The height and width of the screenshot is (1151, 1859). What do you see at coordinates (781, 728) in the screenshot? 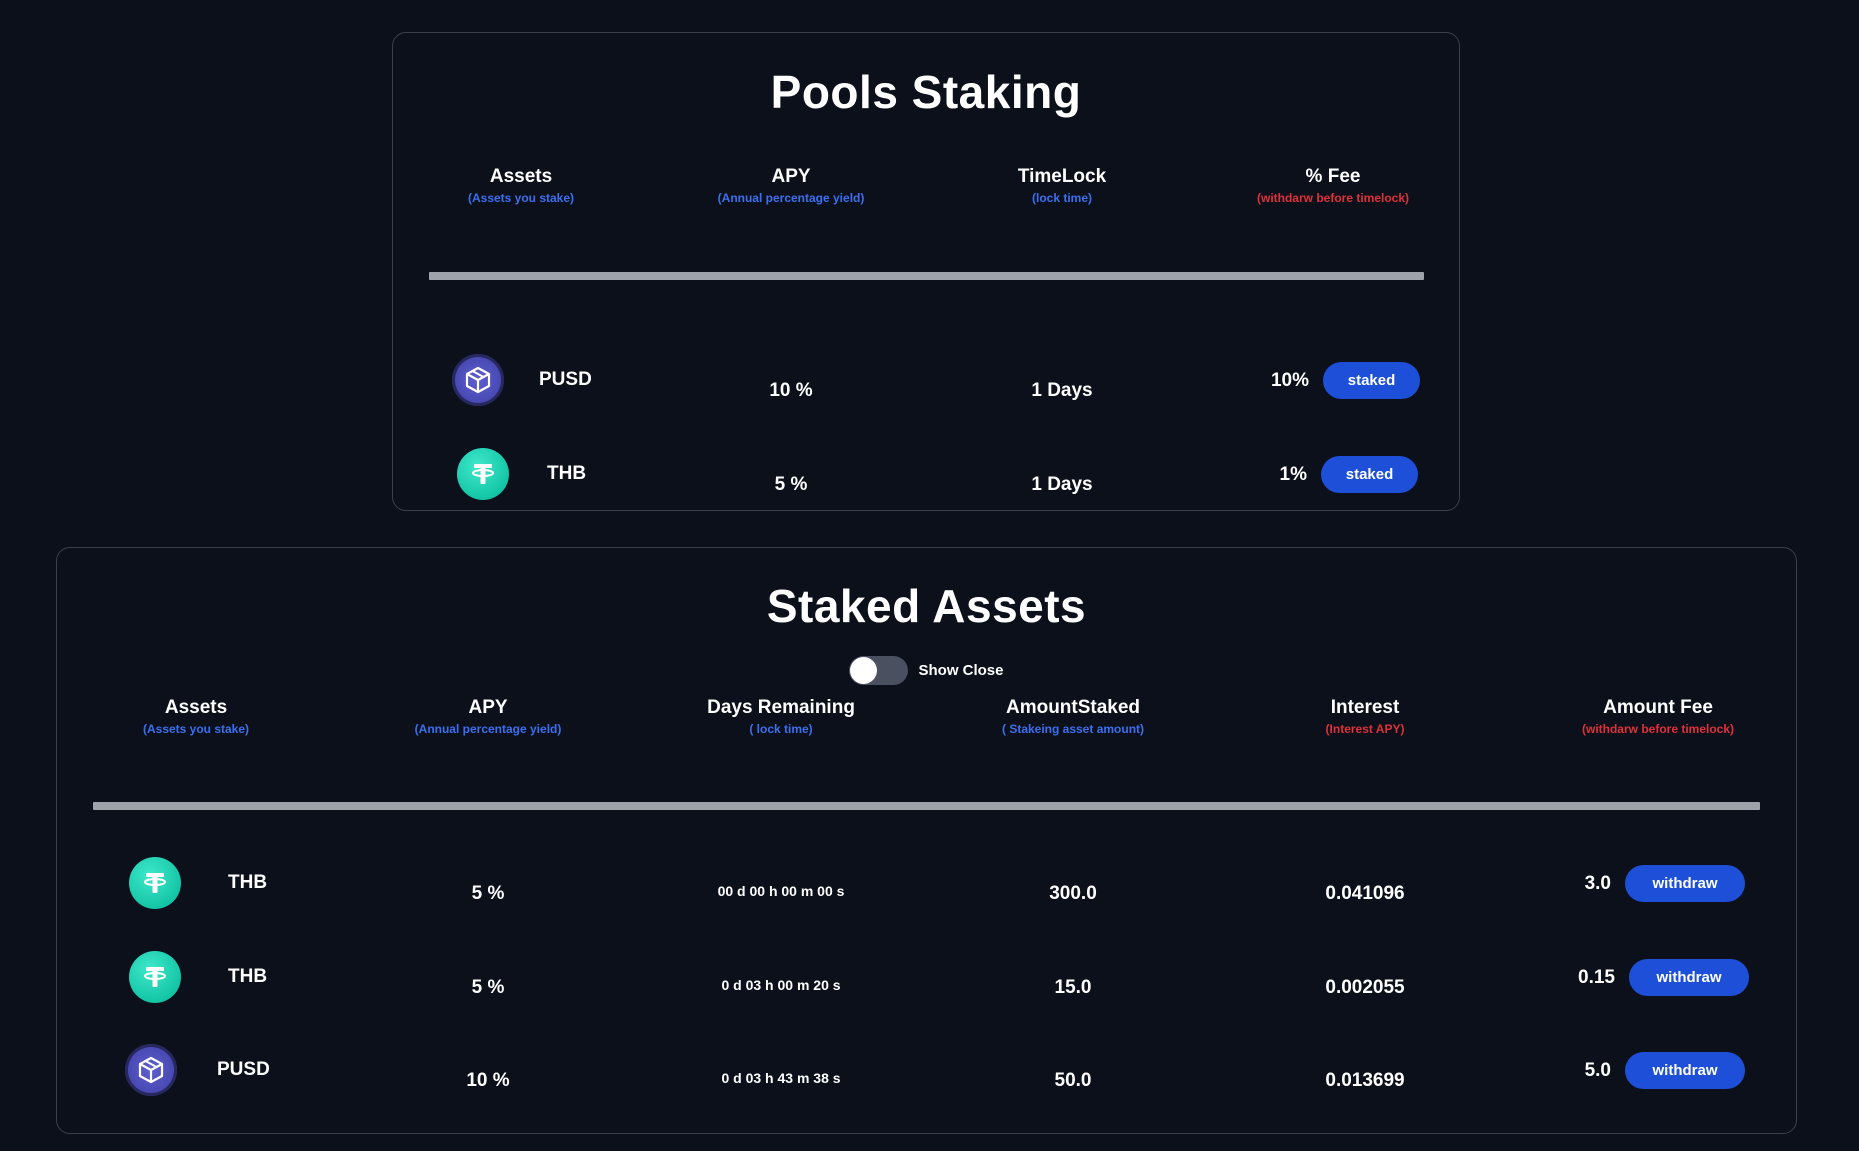
I see `header-sublabel: ( lock time)` at bounding box center [781, 728].